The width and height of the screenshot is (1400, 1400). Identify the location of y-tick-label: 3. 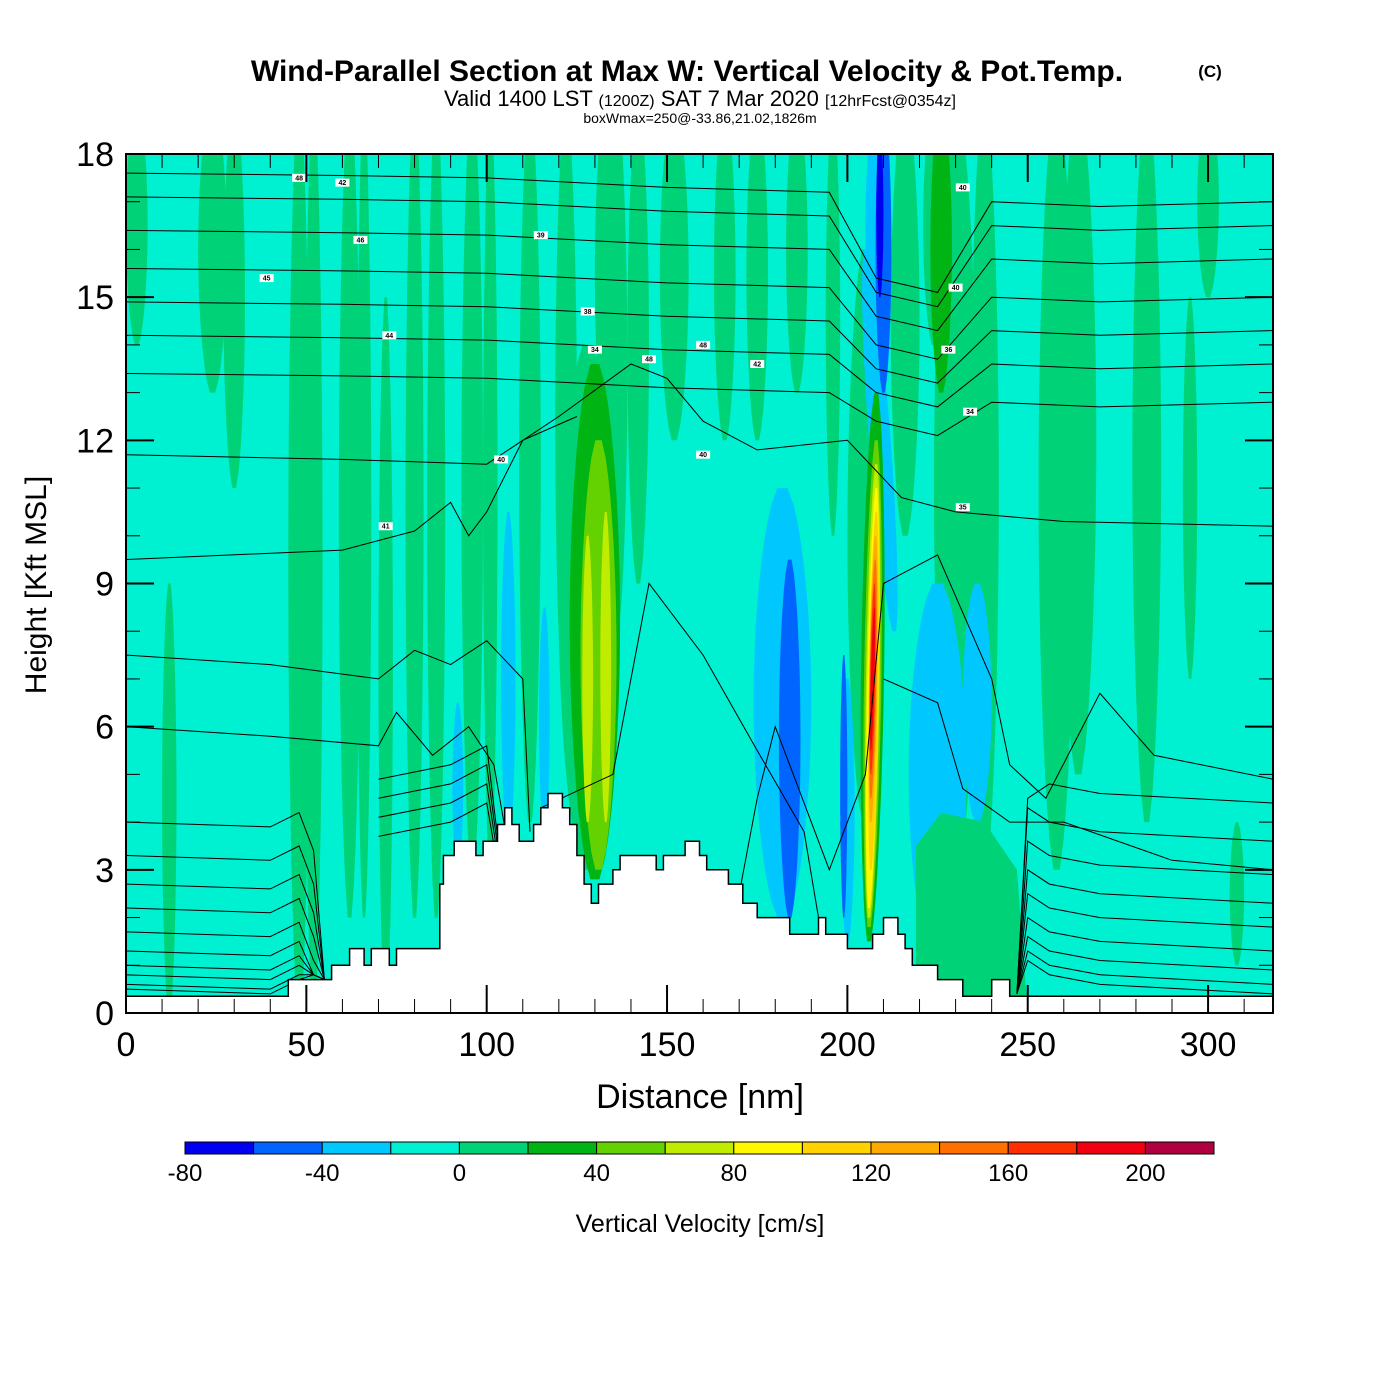
(104, 871).